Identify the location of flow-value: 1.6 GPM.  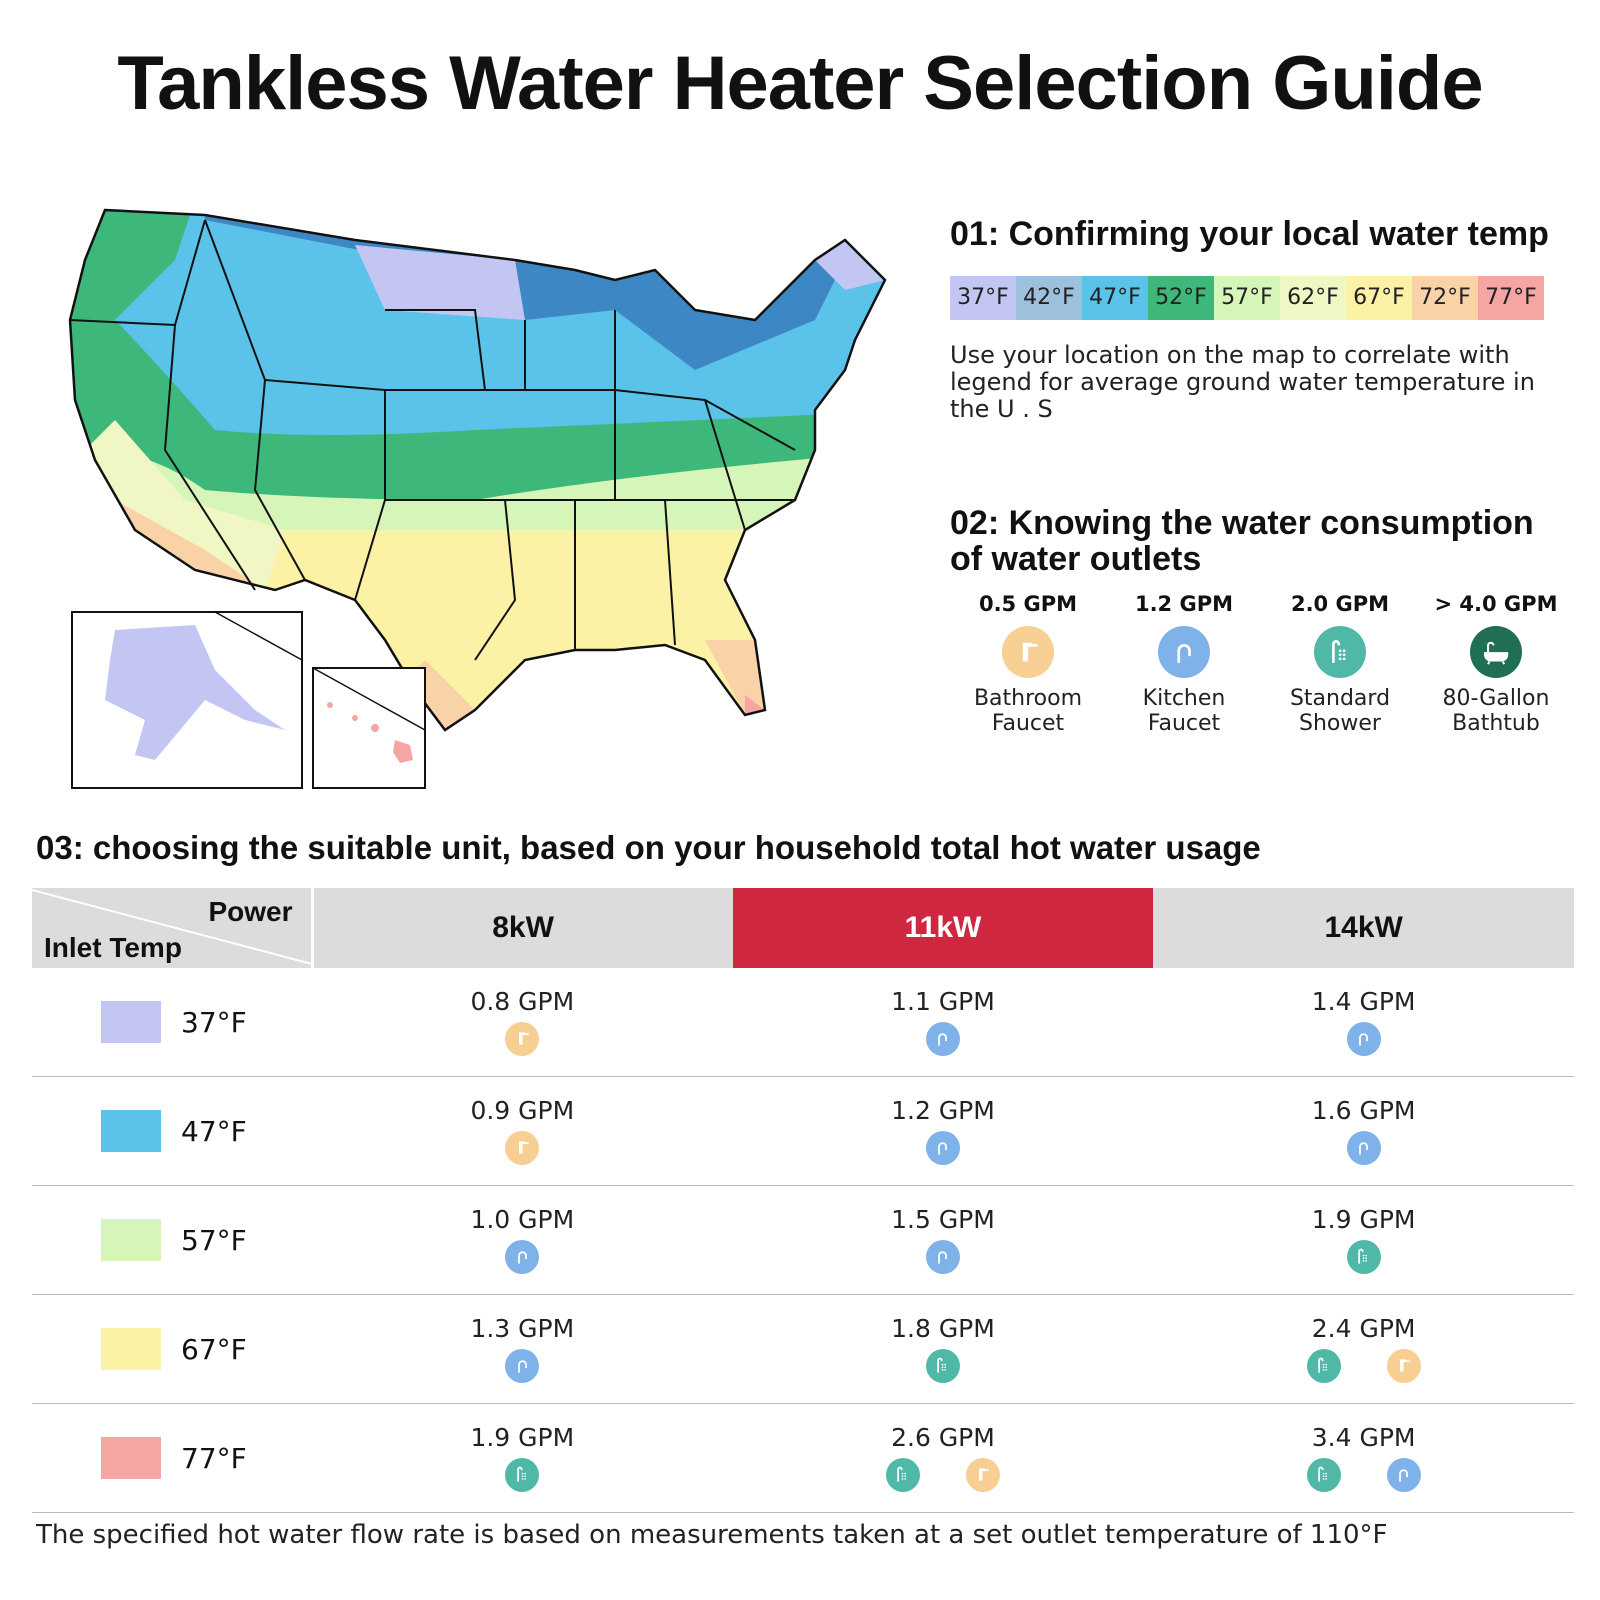
(1363, 1110).